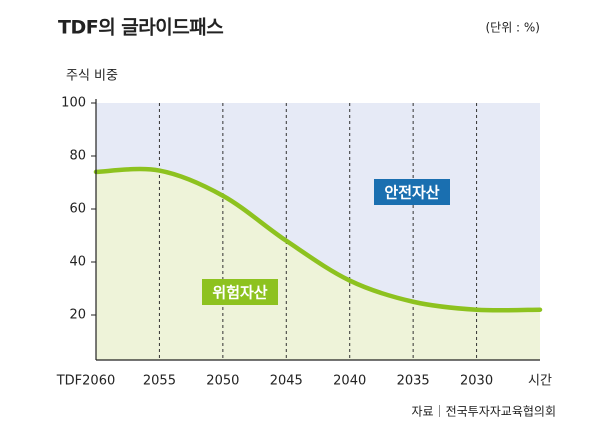  I want to click on x-tick-label: 2055, so click(159, 381).